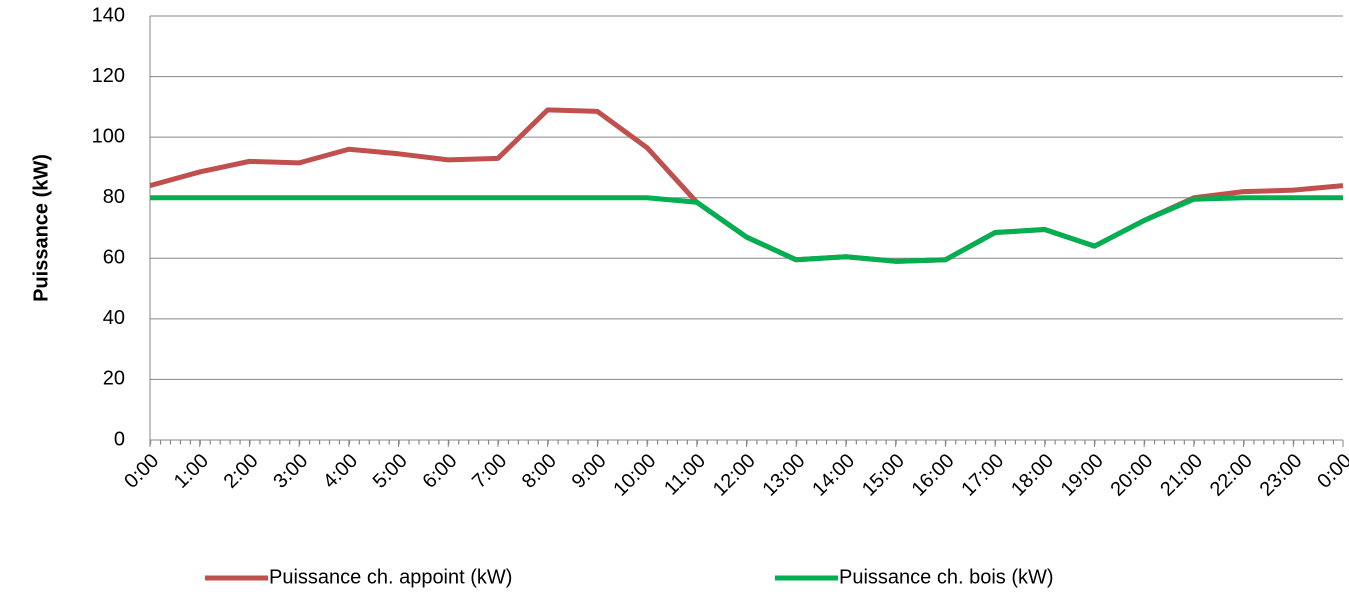 This screenshot has height=600, width=1349. Describe the element at coordinates (114, 379) in the screenshot. I see `y-tick-label: 20` at that location.